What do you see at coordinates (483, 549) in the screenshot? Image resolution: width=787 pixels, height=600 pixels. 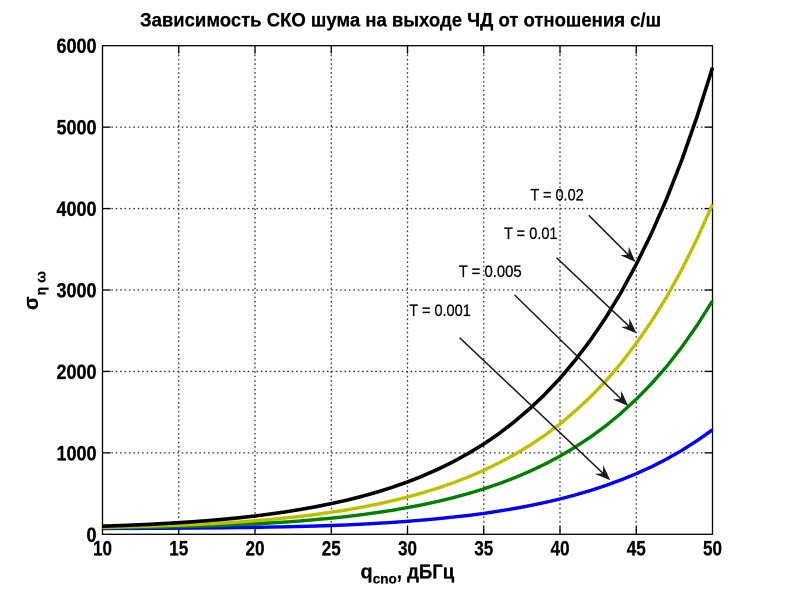 I see `svg-text: 35` at bounding box center [483, 549].